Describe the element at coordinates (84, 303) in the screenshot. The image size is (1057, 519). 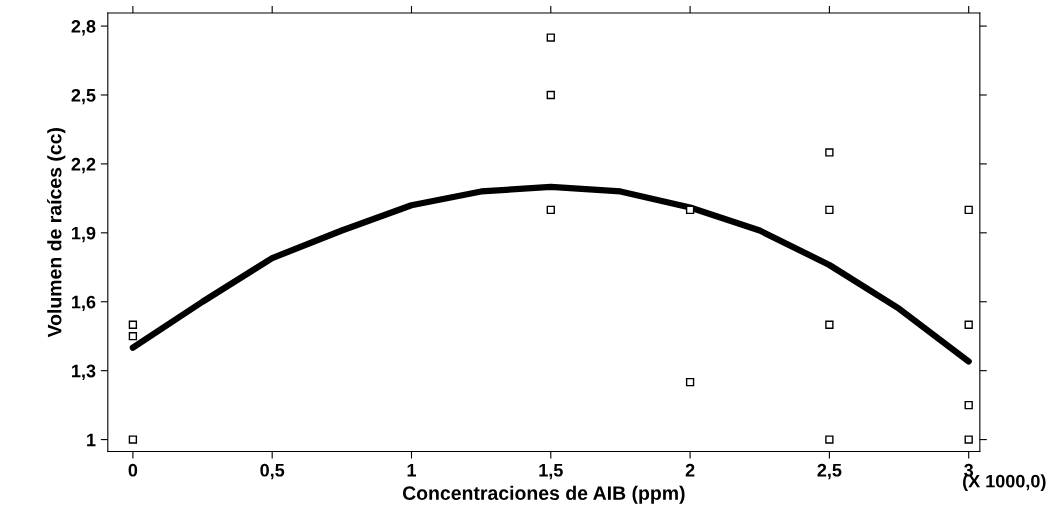
I see `y-tick-label: 1,6` at that location.